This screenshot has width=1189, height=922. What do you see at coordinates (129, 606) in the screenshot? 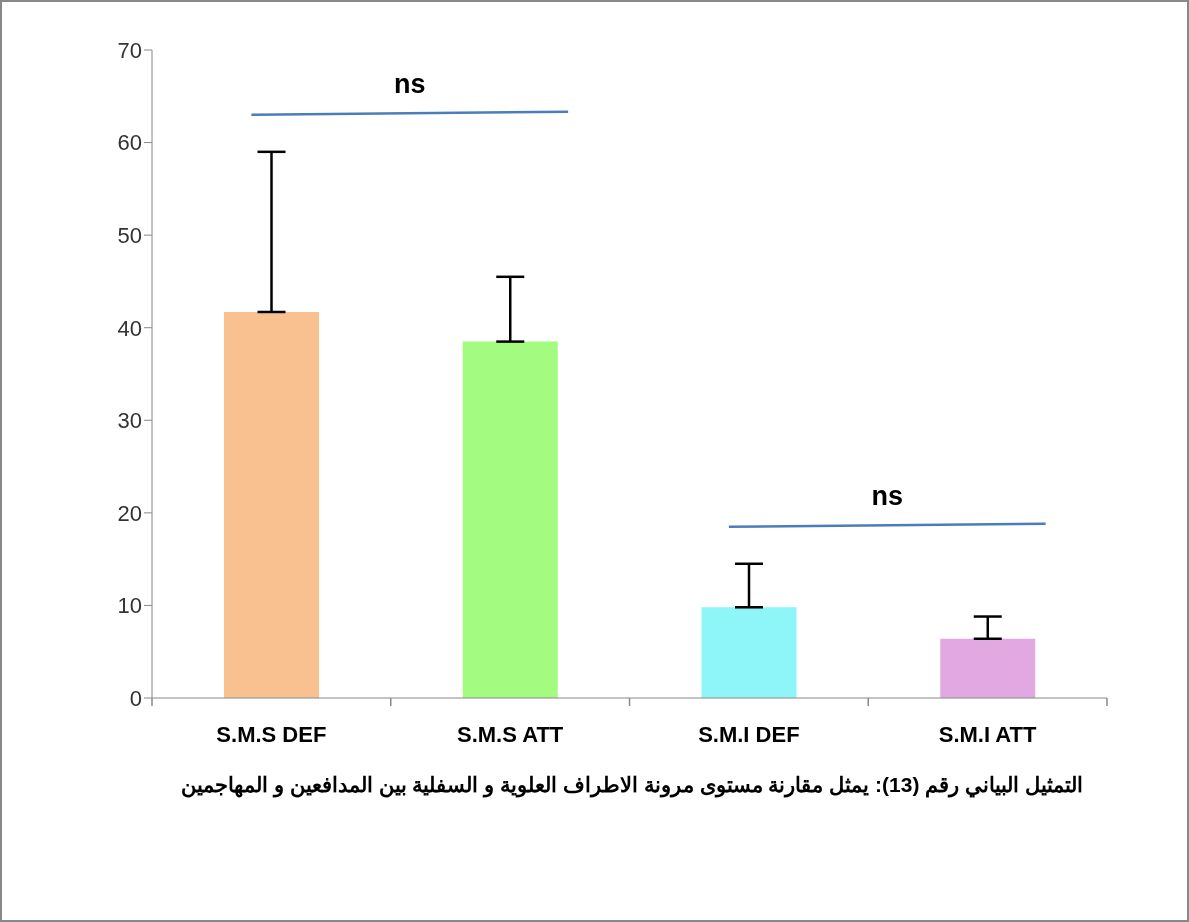
I see `y-tick-label: 10` at bounding box center [129, 606].